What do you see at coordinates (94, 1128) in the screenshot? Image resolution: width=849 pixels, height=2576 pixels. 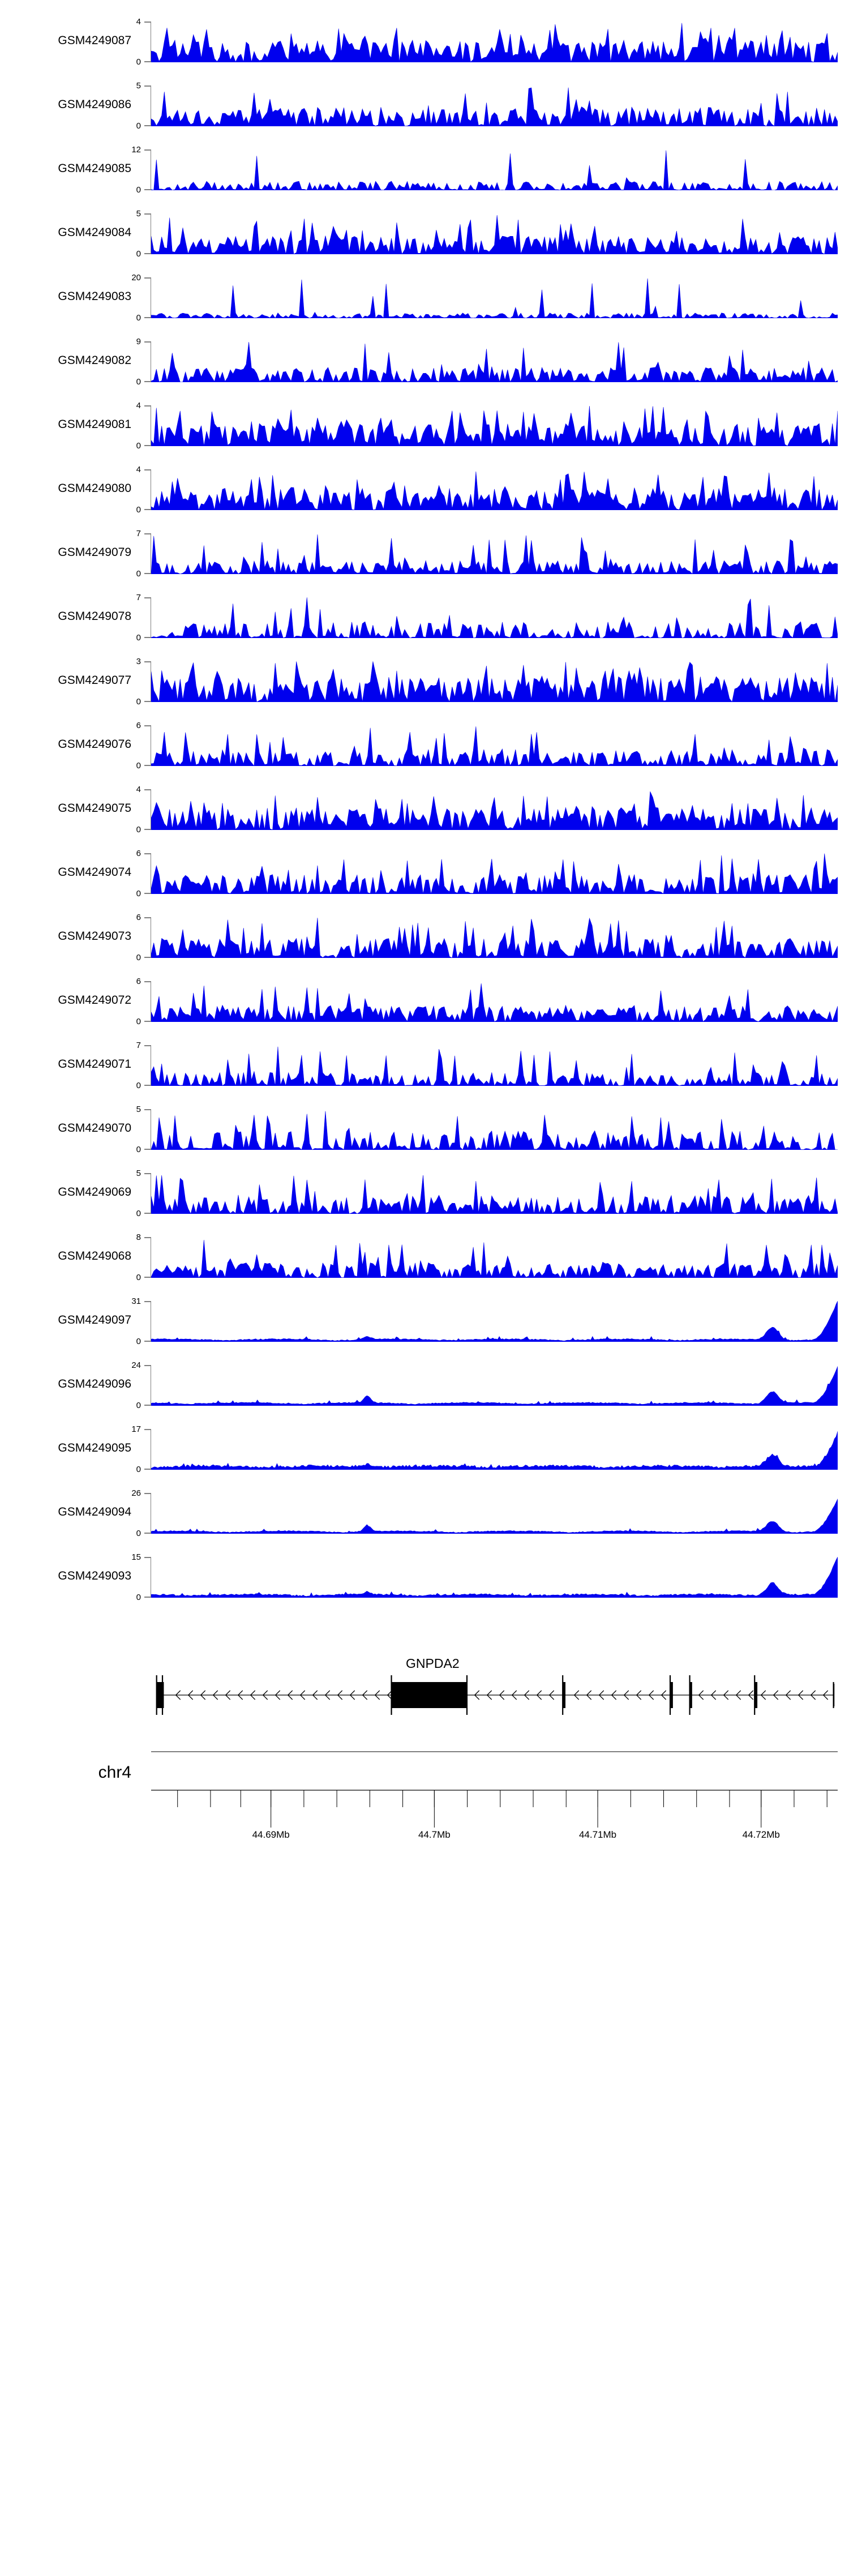 I see `track-label: GSM4249070` at bounding box center [94, 1128].